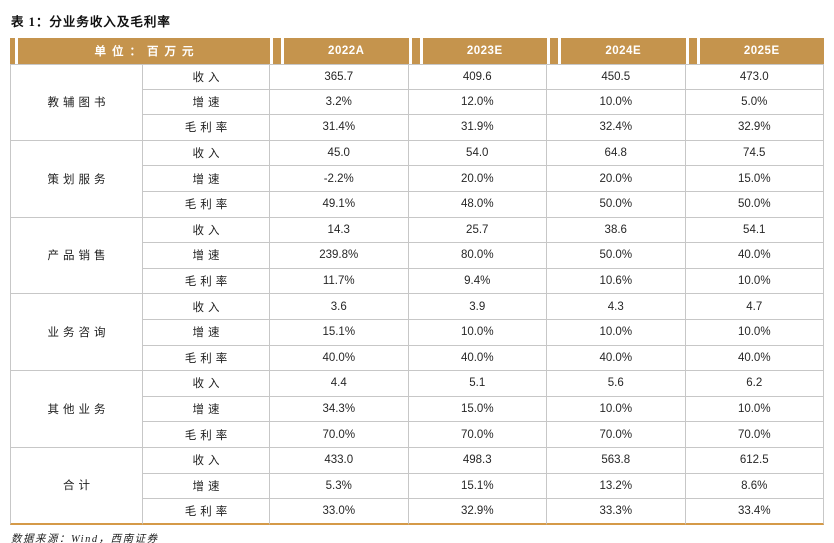 This screenshot has width=834, height=543. Describe the element at coordinates (616, 512) in the screenshot. I see `value-cell: 33.3%` at that location.